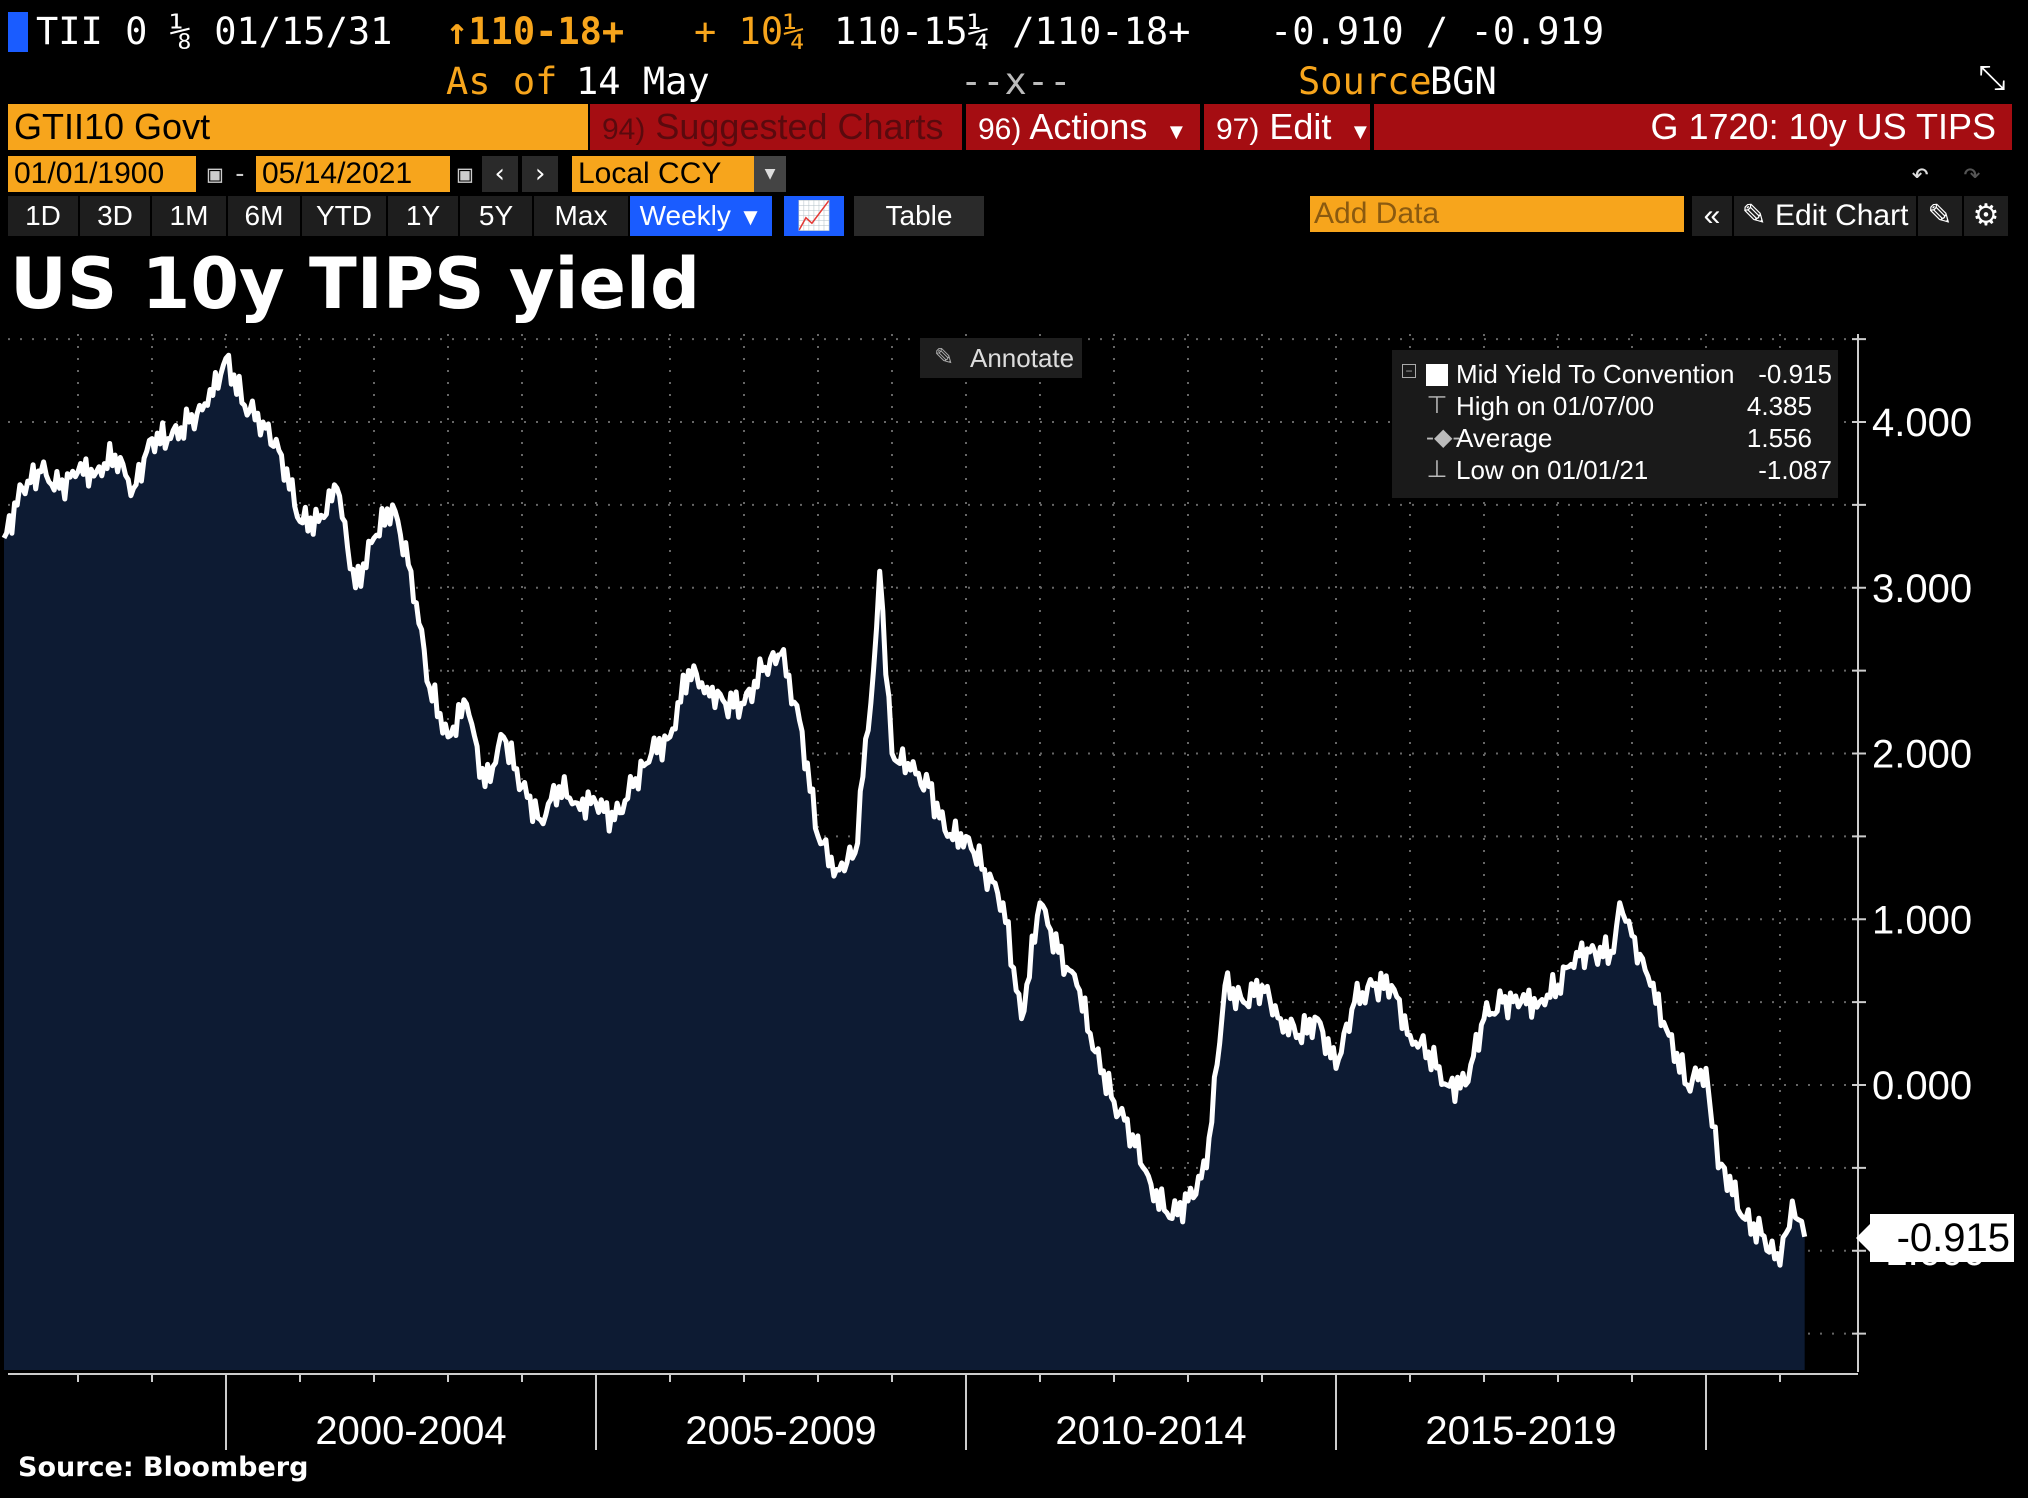 The image size is (2028, 1498). What do you see at coordinates (423, 216) in the screenshot?
I see `tab-1y: 1Y` at bounding box center [423, 216].